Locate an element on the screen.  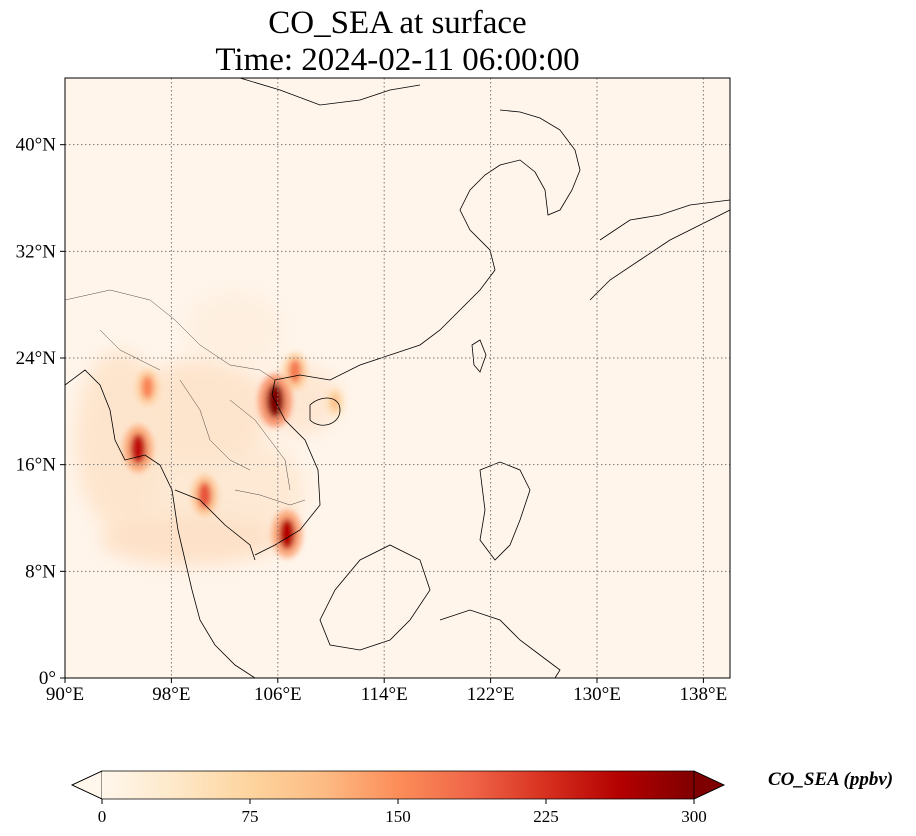
tick-label-lat: 24°N is located at coordinates (36, 358).